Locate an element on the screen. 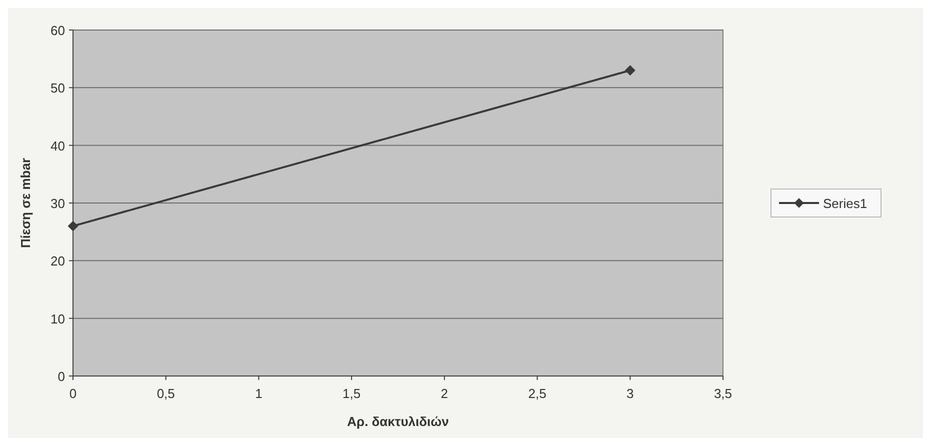 The width and height of the screenshot is (931, 438). y-tick-label: 60 is located at coordinates (57, 30).